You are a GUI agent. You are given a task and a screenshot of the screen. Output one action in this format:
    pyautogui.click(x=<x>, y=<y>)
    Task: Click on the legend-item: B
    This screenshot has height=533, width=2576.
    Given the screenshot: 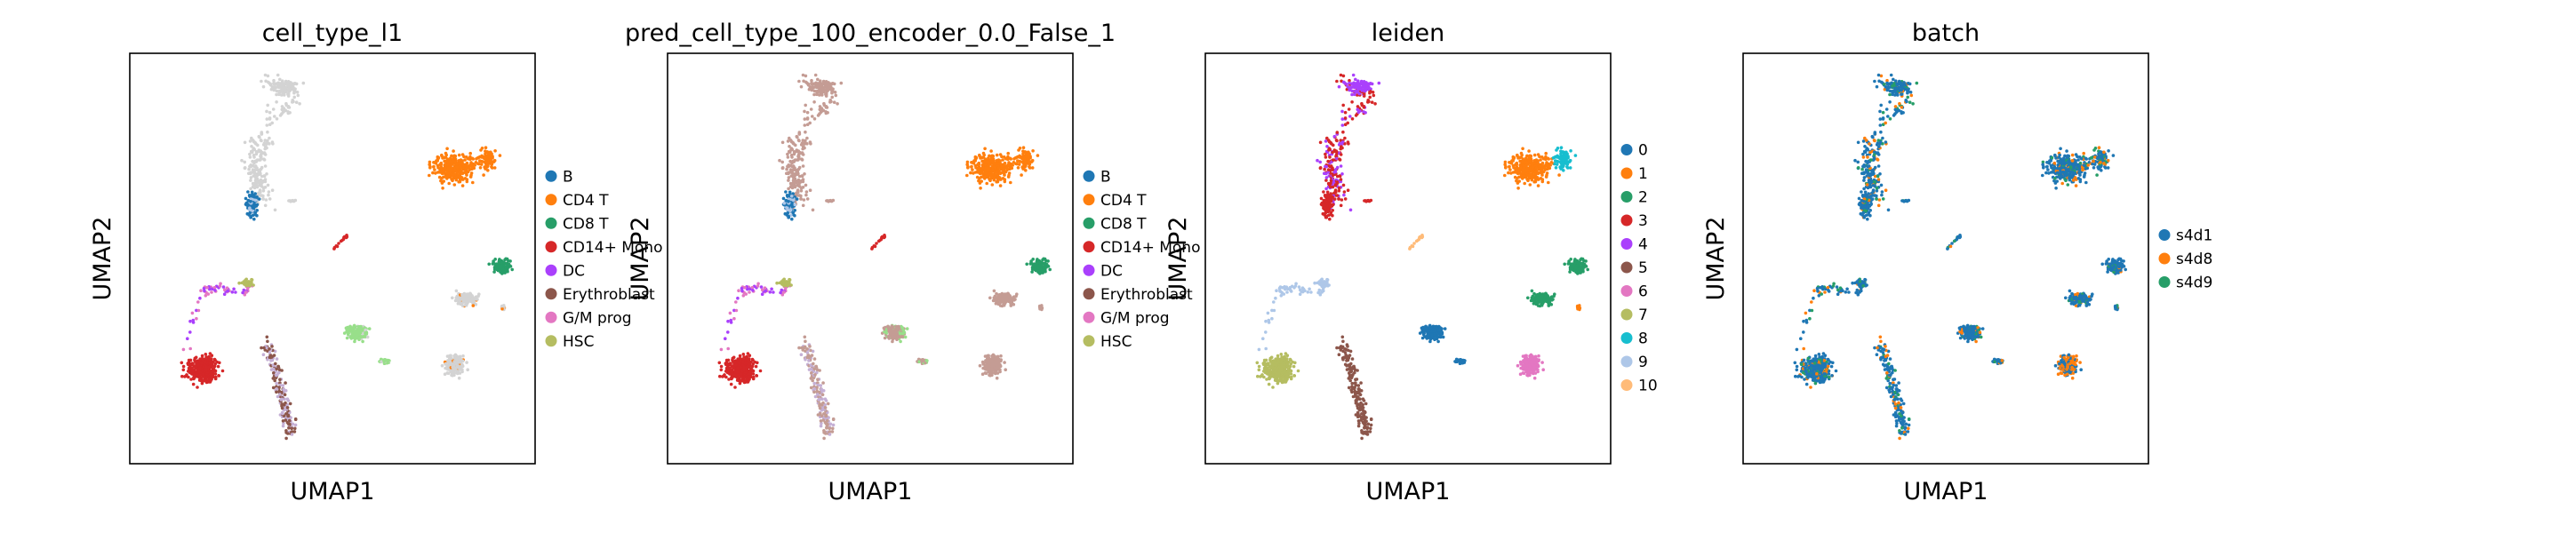 What is the action you would take?
    pyautogui.click(x=559, y=177)
    